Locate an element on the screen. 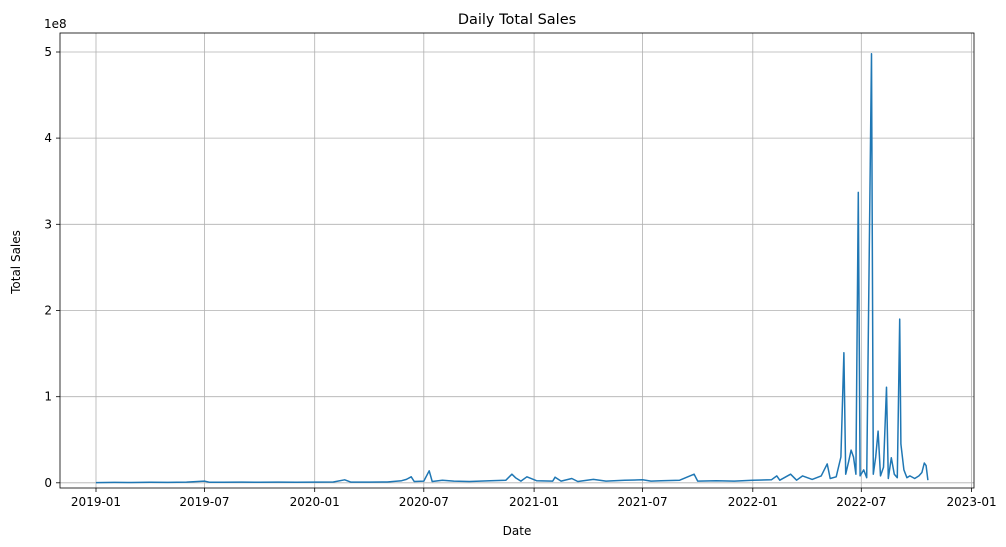 The height and width of the screenshot is (547, 1006). y-tick-label-4: 4 is located at coordinates (48, 138).